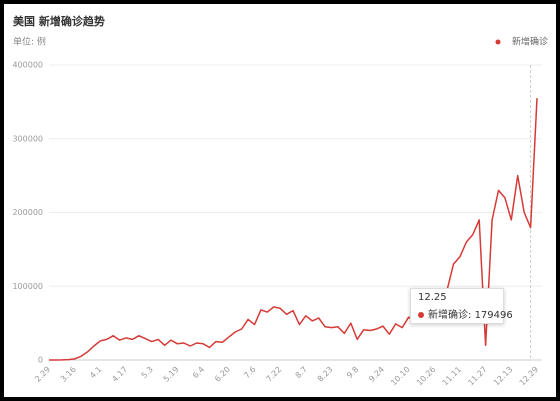  What do you see at coordinates (42, 374) in the screenshot?
I see `x-tick-label: 2.29` at bounding box center [42, 374].